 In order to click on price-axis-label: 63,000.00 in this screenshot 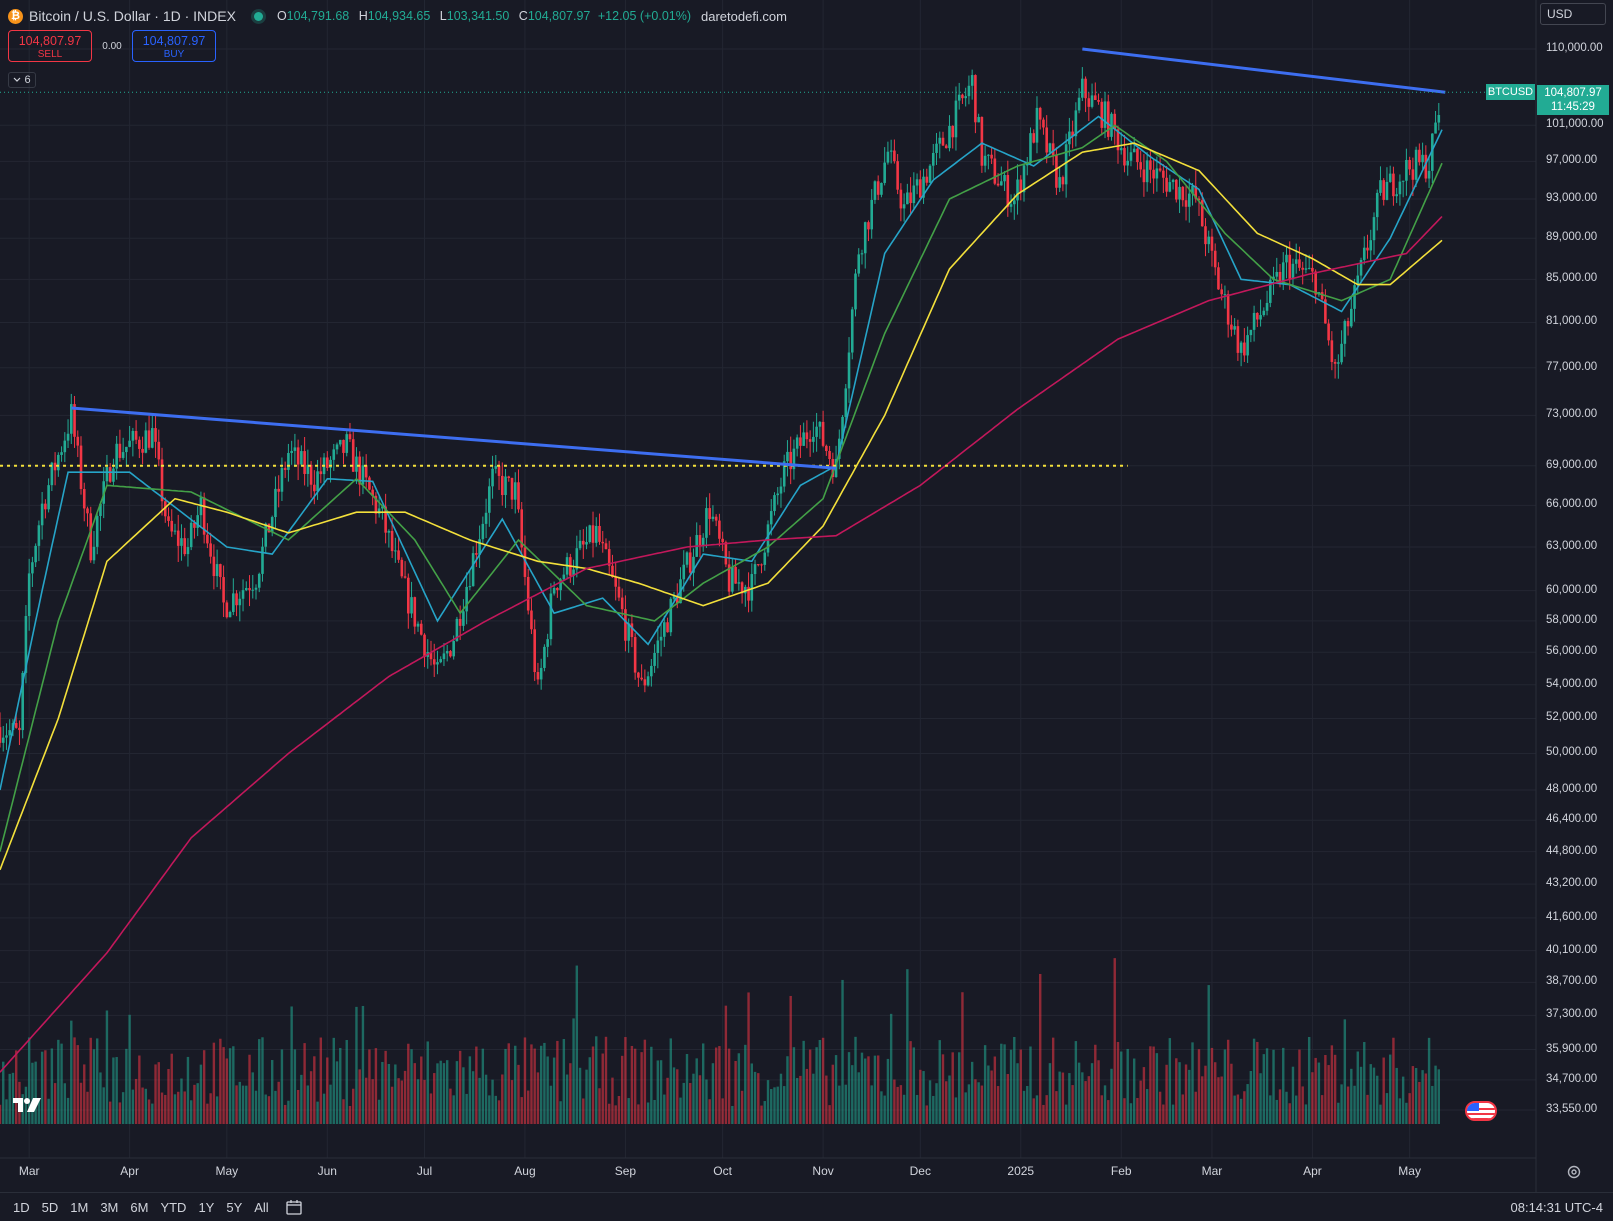, I will do `click(1572, 545)`.